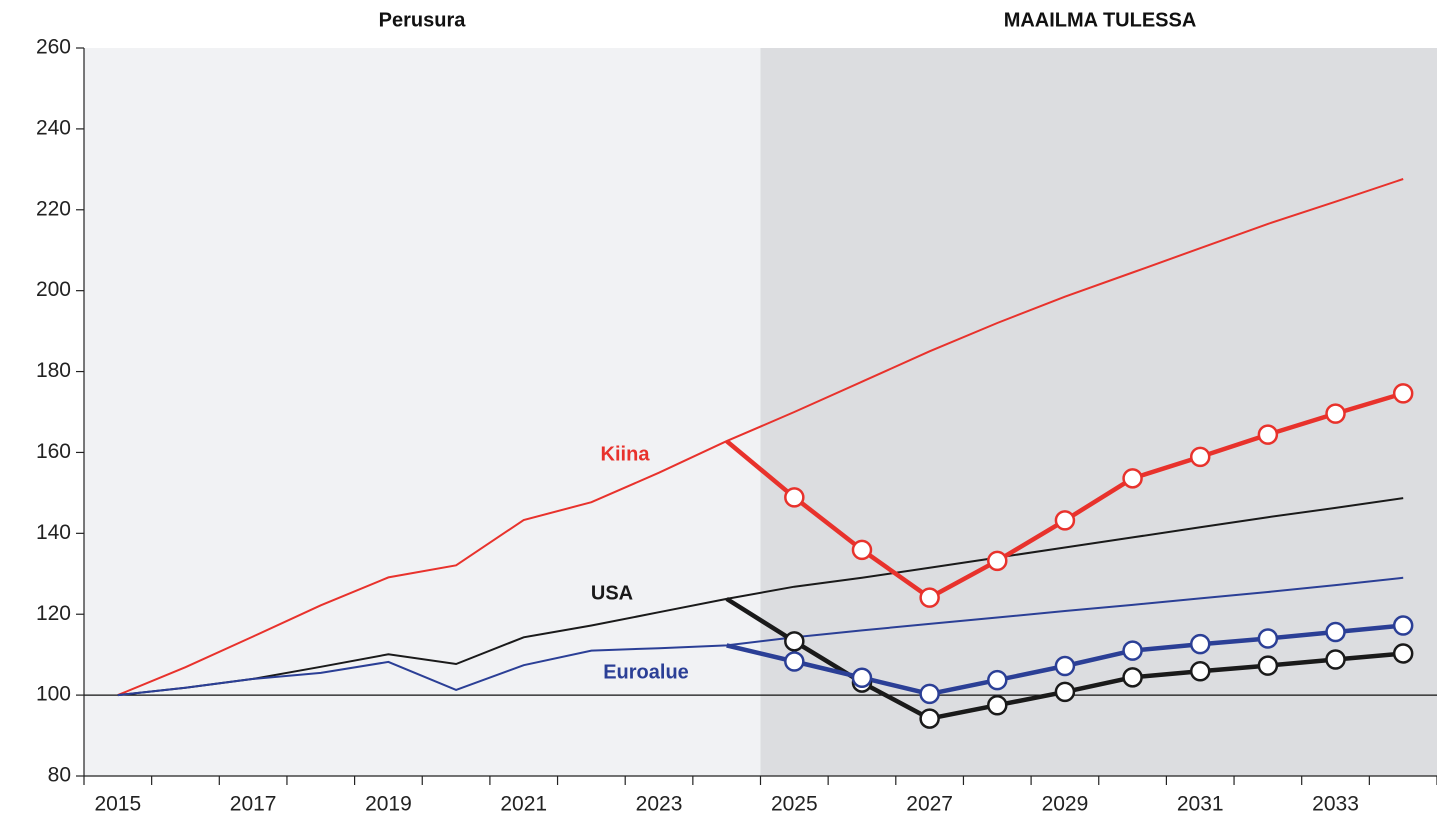 The width and height of the screenshot is (1437, 822). What do you see at coordinates (626, 454) in the screenshot?
I see `series-label: Kiina` at bounding box center [626, 454].